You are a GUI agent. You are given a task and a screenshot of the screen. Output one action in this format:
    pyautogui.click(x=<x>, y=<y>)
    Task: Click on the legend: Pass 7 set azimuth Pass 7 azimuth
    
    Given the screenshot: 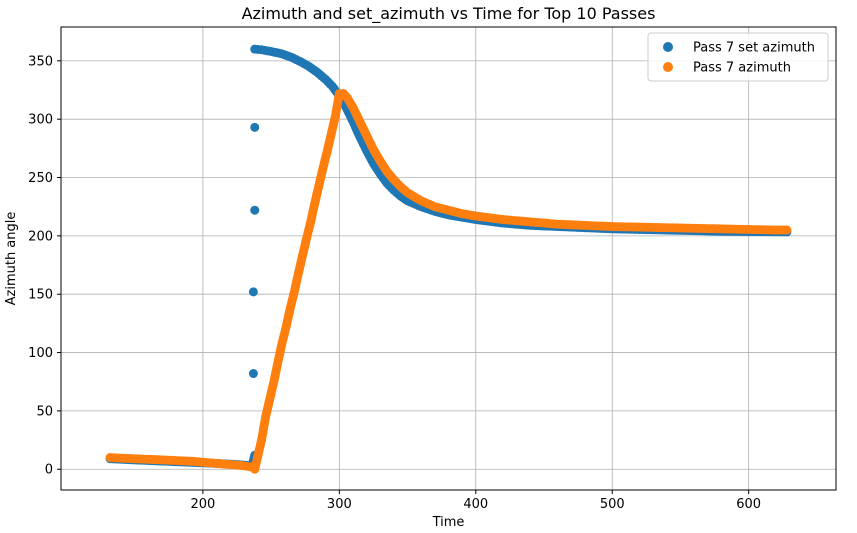 What is the action you would take?
    pyautogui.click(x=738, y=57)
    